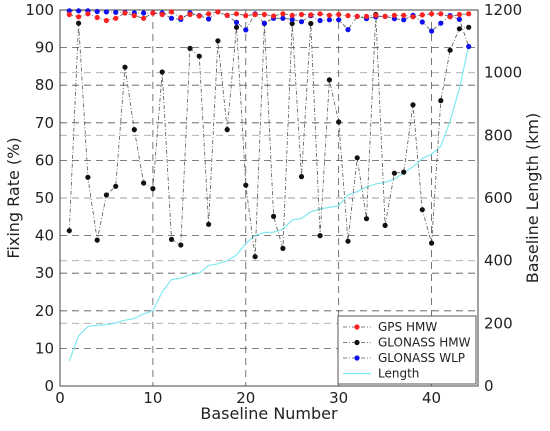 This screenshot has width=550, height=431. Describe the element at coordinates (357, 342) in the screenshot. I see `legend-marker-glonass-hmw` at that location.